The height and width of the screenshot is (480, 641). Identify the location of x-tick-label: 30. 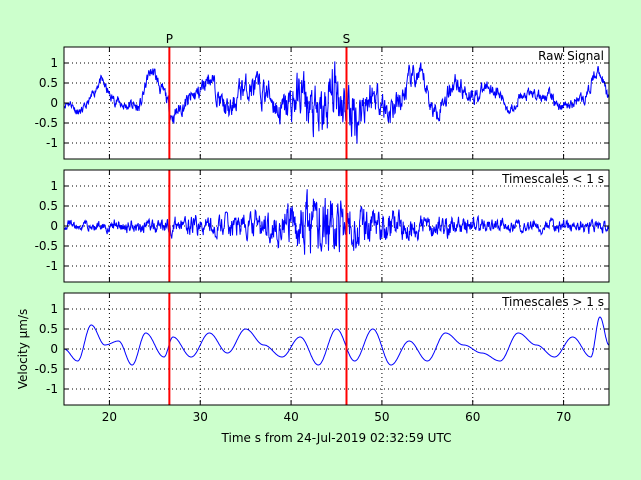
(200, 417).